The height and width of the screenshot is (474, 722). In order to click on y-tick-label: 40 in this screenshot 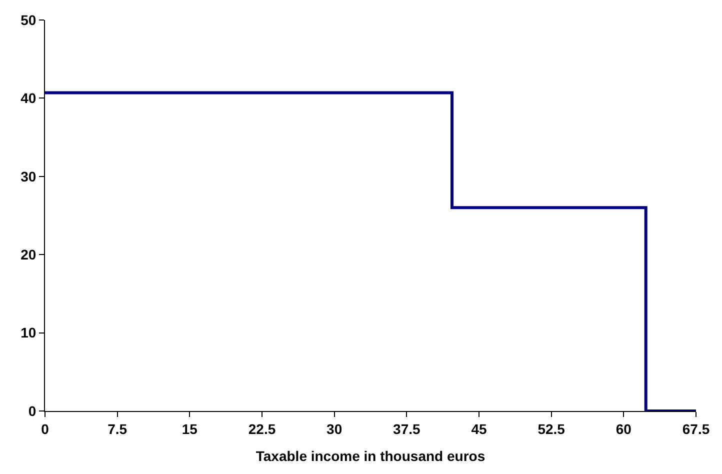, I will do `click(28, 98)`.